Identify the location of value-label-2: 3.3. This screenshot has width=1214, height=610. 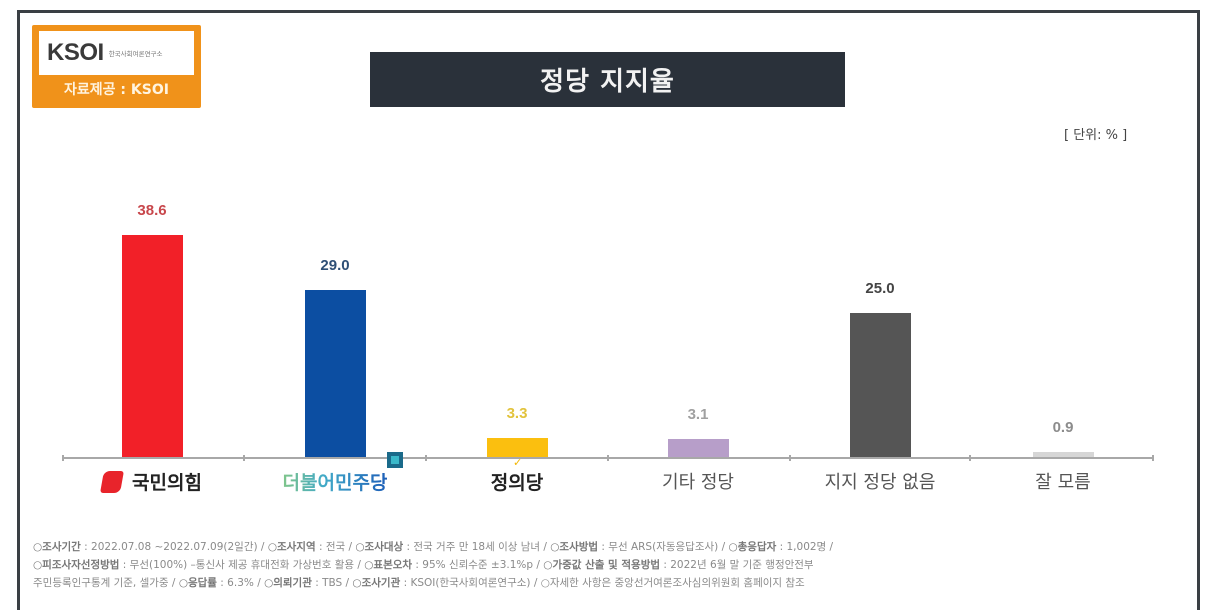
(517, 413).